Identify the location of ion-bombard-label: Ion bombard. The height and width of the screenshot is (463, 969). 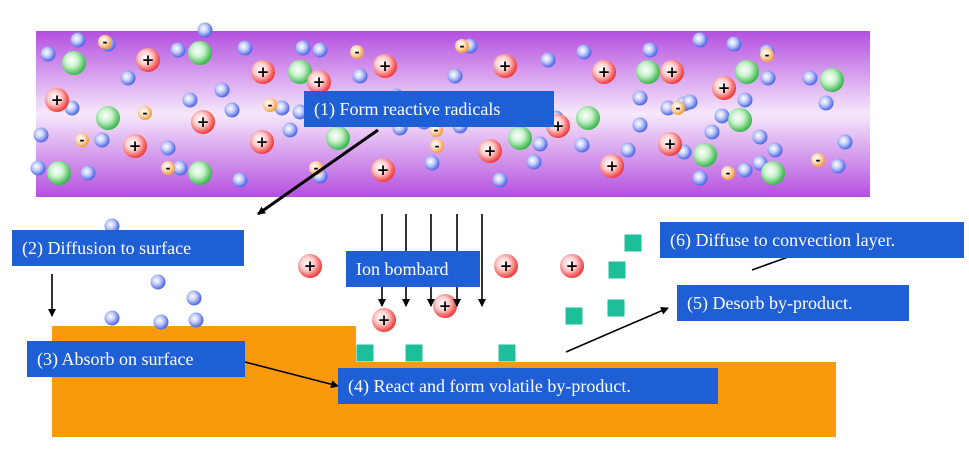
(413, 269).